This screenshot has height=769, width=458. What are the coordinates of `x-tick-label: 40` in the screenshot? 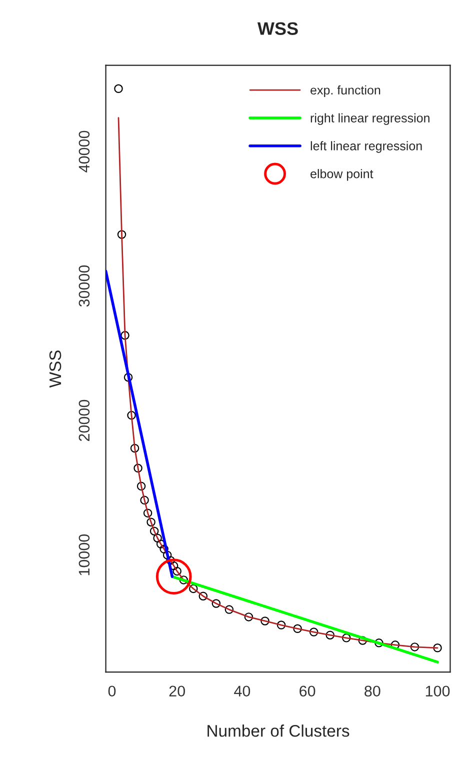 It's located at (242, 691).